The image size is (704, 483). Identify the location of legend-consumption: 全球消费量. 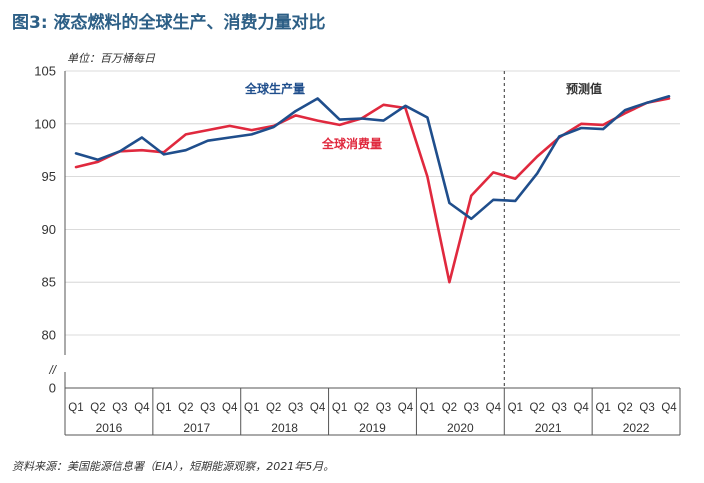
(351, 143).